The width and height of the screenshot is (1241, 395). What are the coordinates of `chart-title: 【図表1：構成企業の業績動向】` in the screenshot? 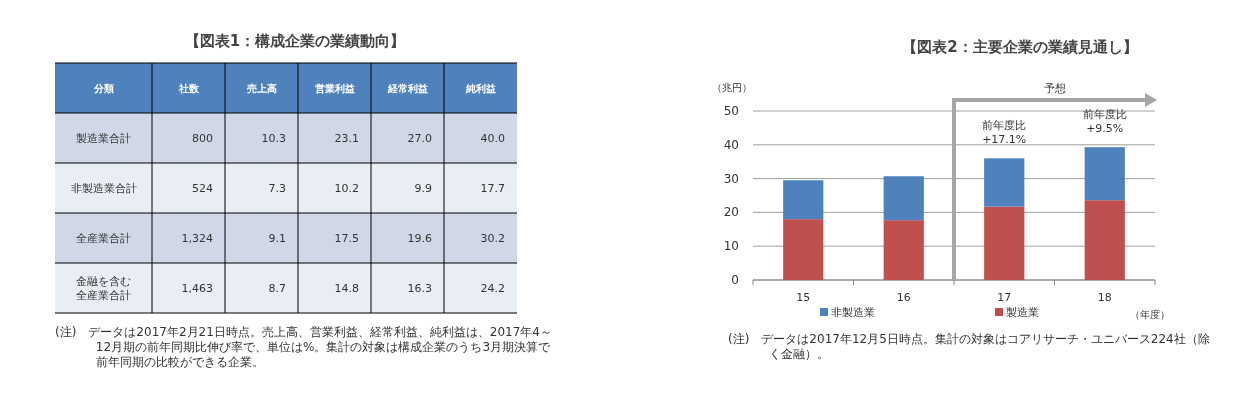 It's located at (295, 41).